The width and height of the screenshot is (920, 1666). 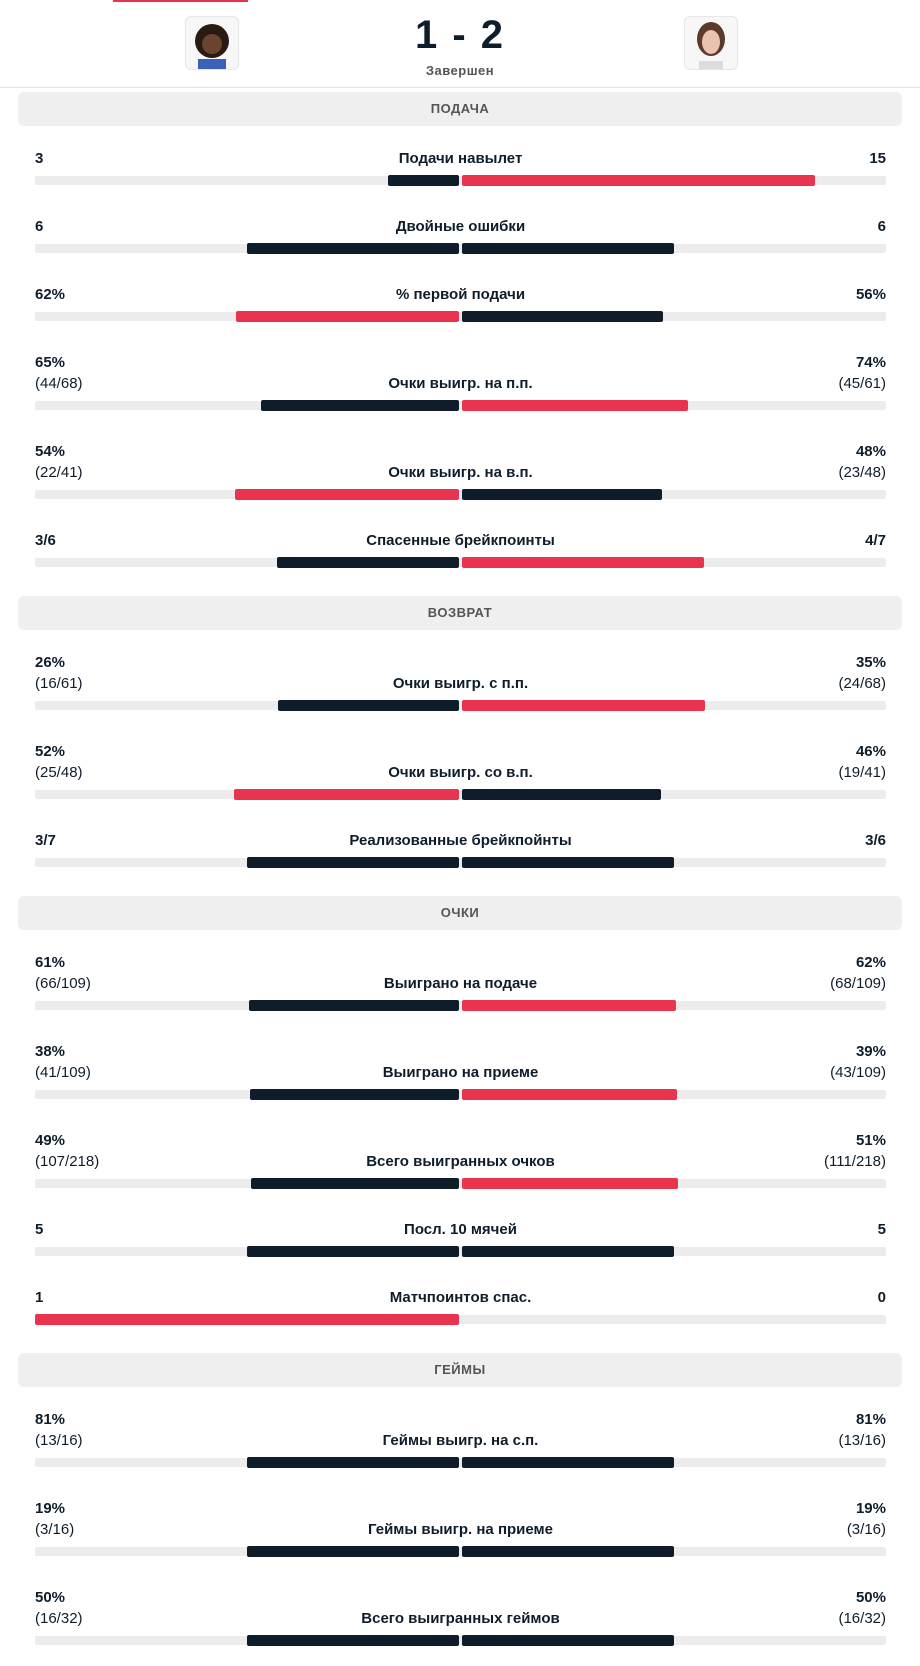 I want to click on away-value: 5, so click(x=881, y=1229).